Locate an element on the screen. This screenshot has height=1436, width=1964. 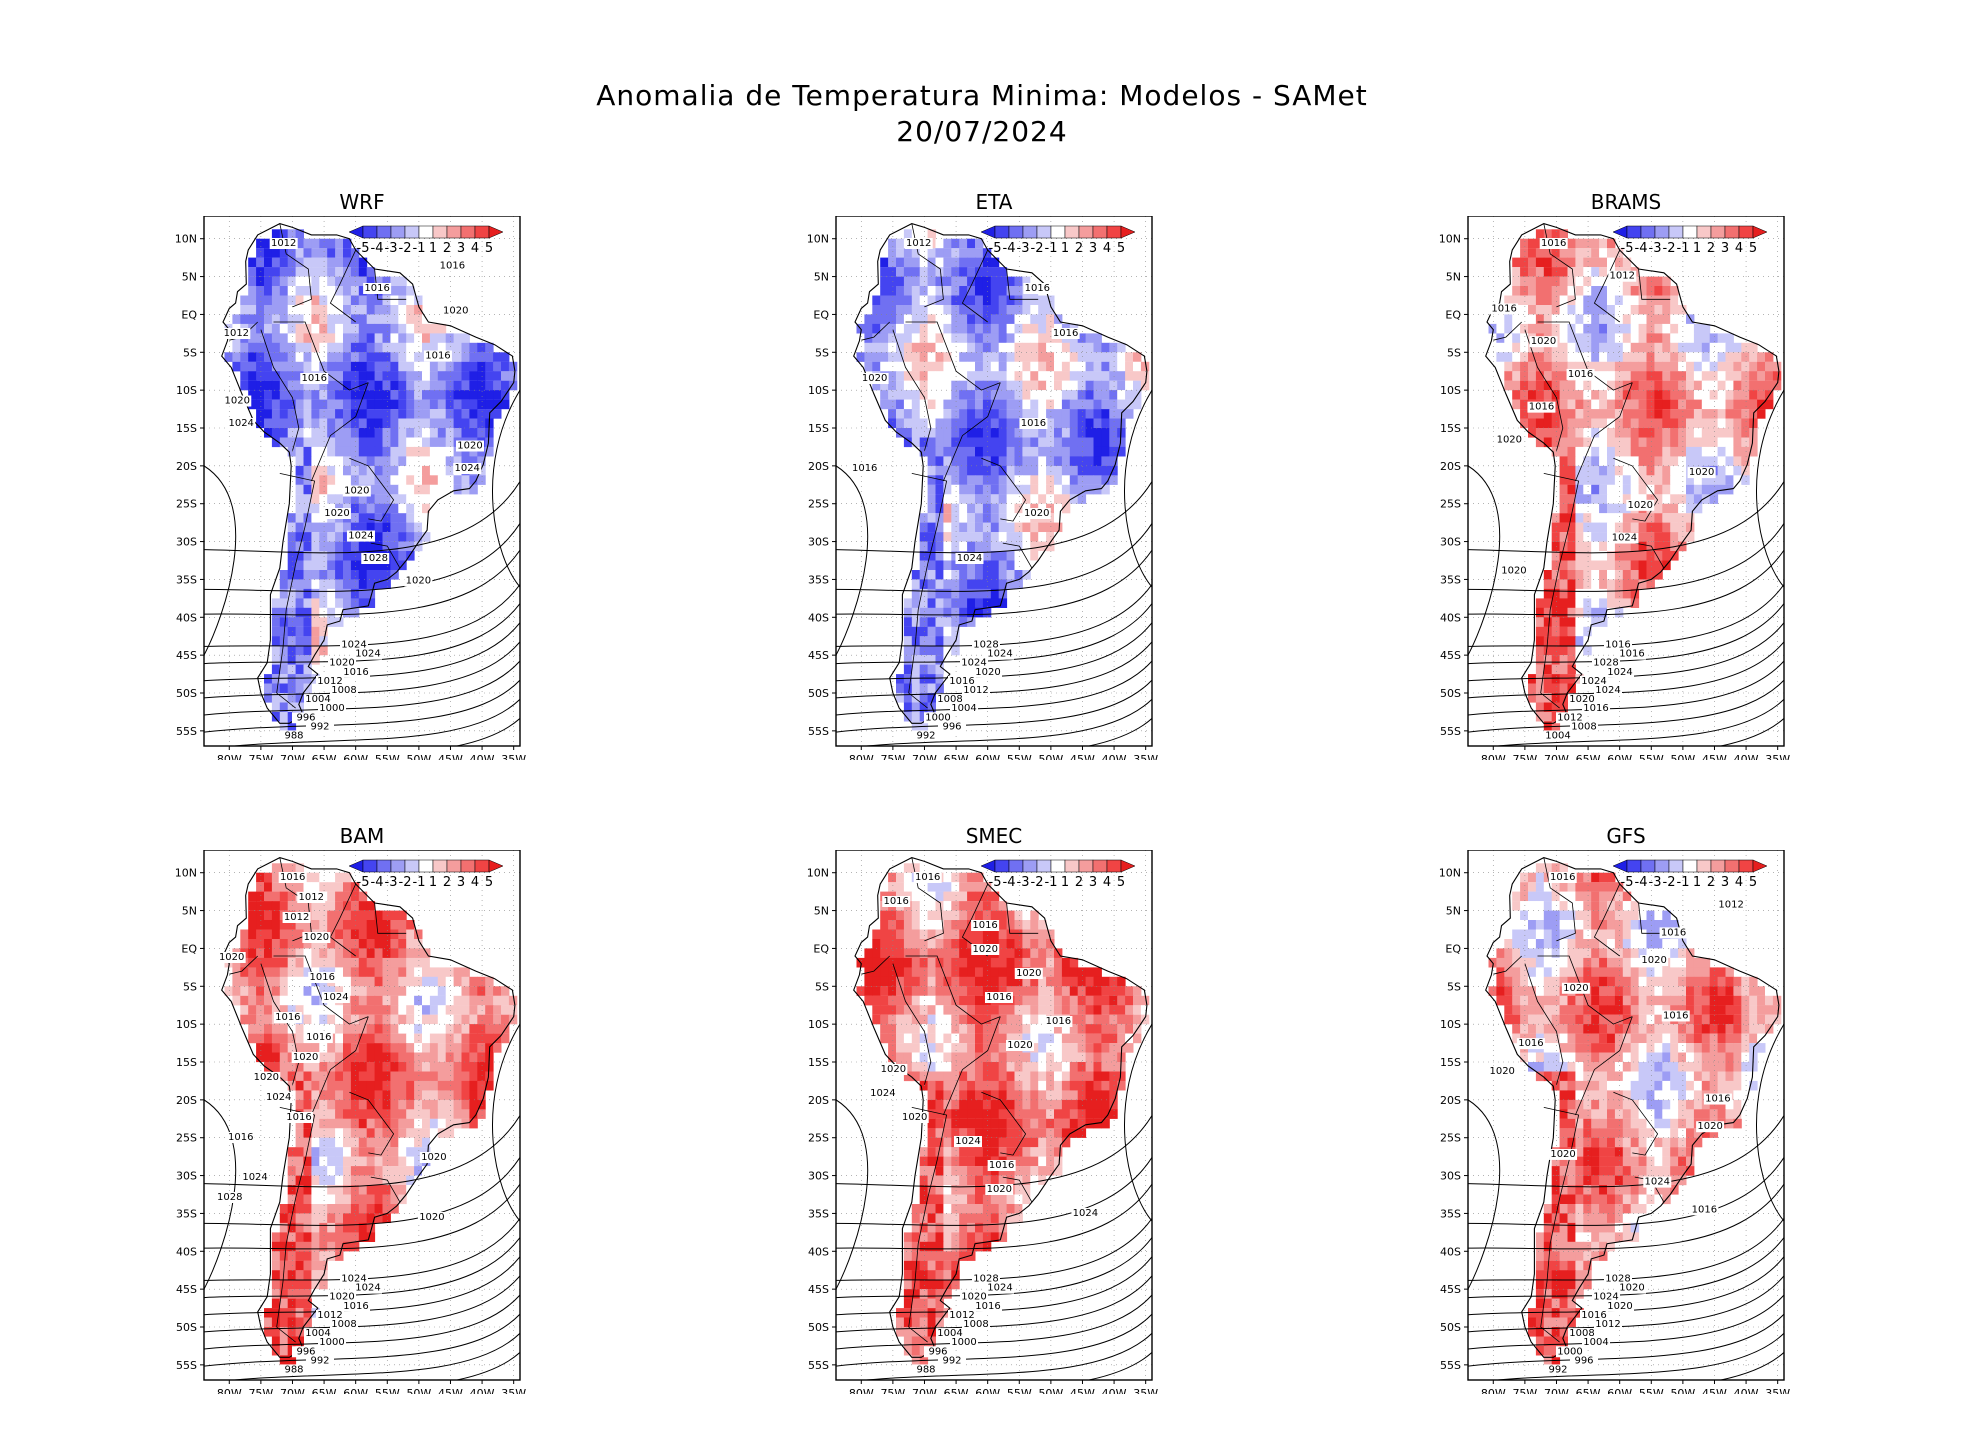
lon-tick-label: 55W is located at coordinates (1651, 1390).